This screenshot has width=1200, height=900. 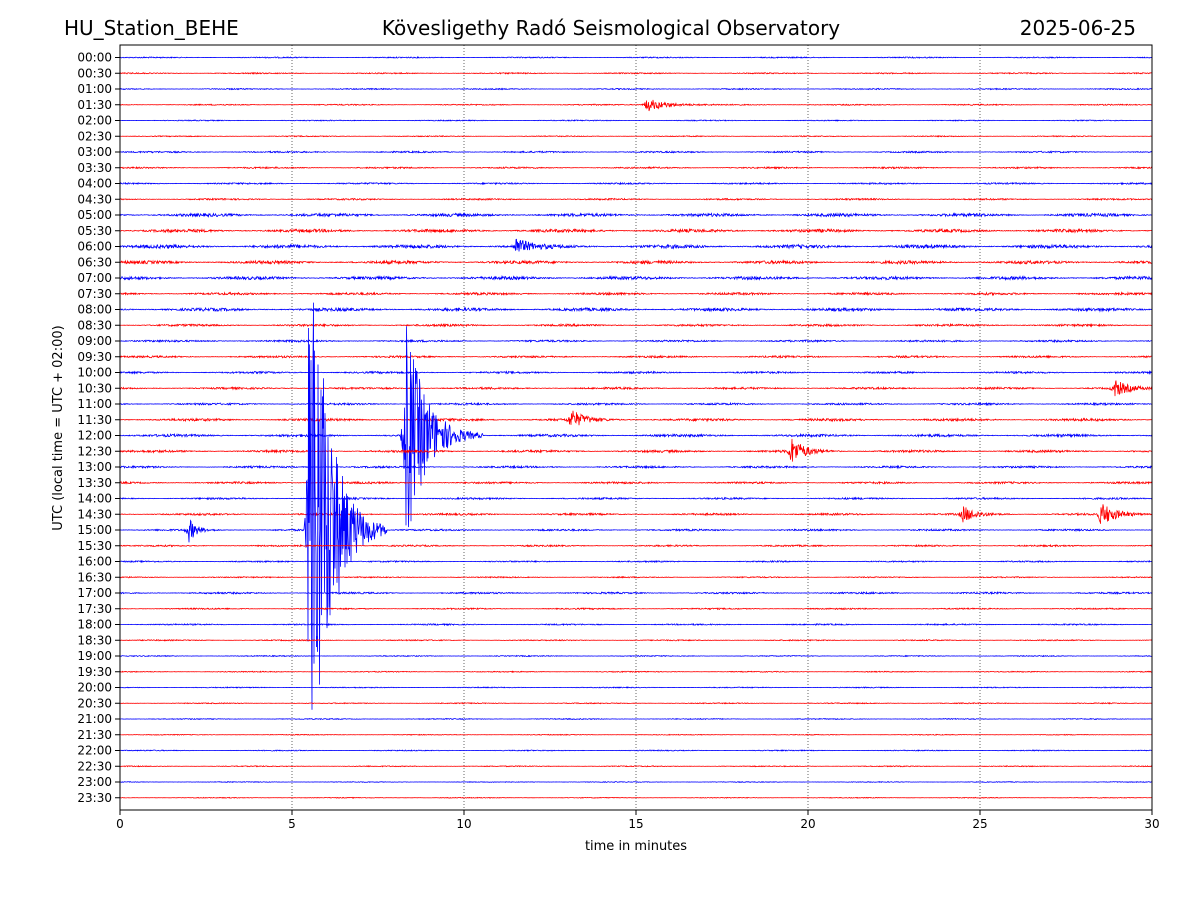 What do you see at coordinates (94, 73) in the screenshot?
I see `y-tick-label: 00:30` at bounding box center [94, 73].